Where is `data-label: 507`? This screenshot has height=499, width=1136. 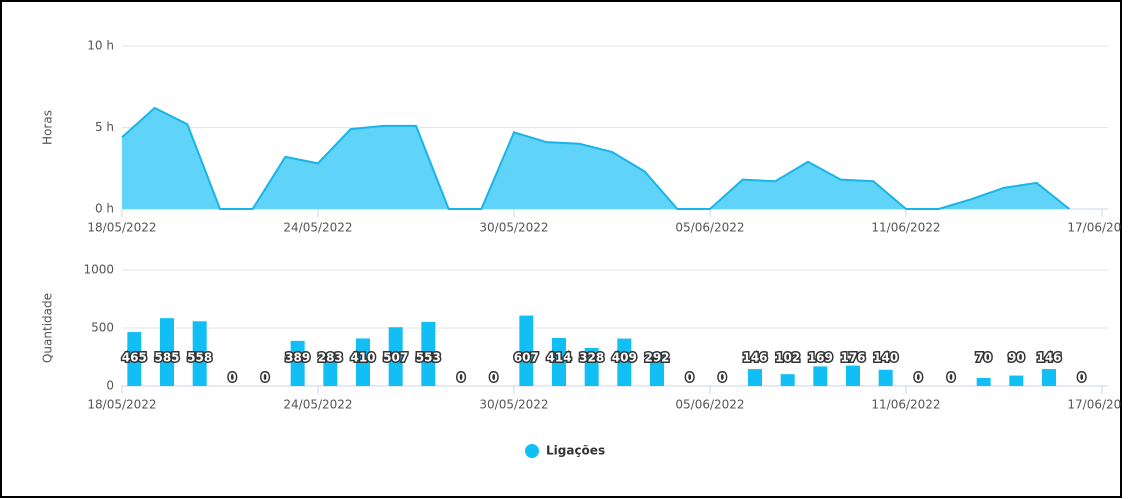
data-label: 507 is located at coordinates (395, 358).